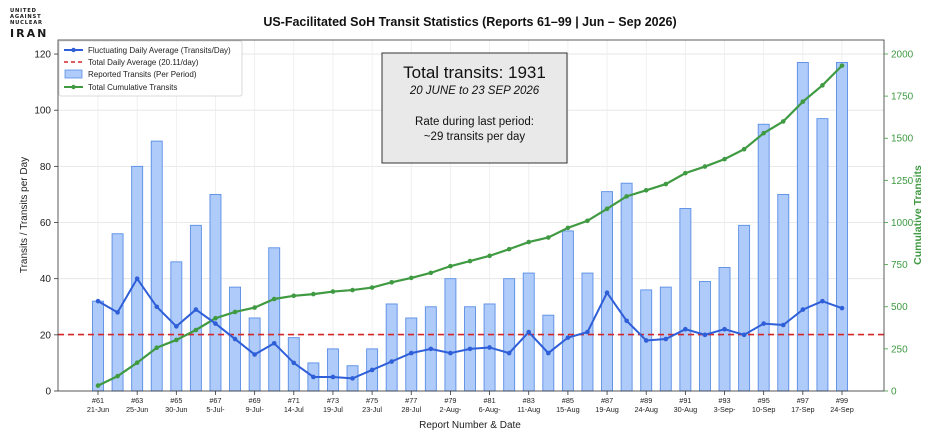  What do you see at coordinates (73, 50) in the screenshot?
I see `legend-daily-marker` at bounding box center [73, 50].